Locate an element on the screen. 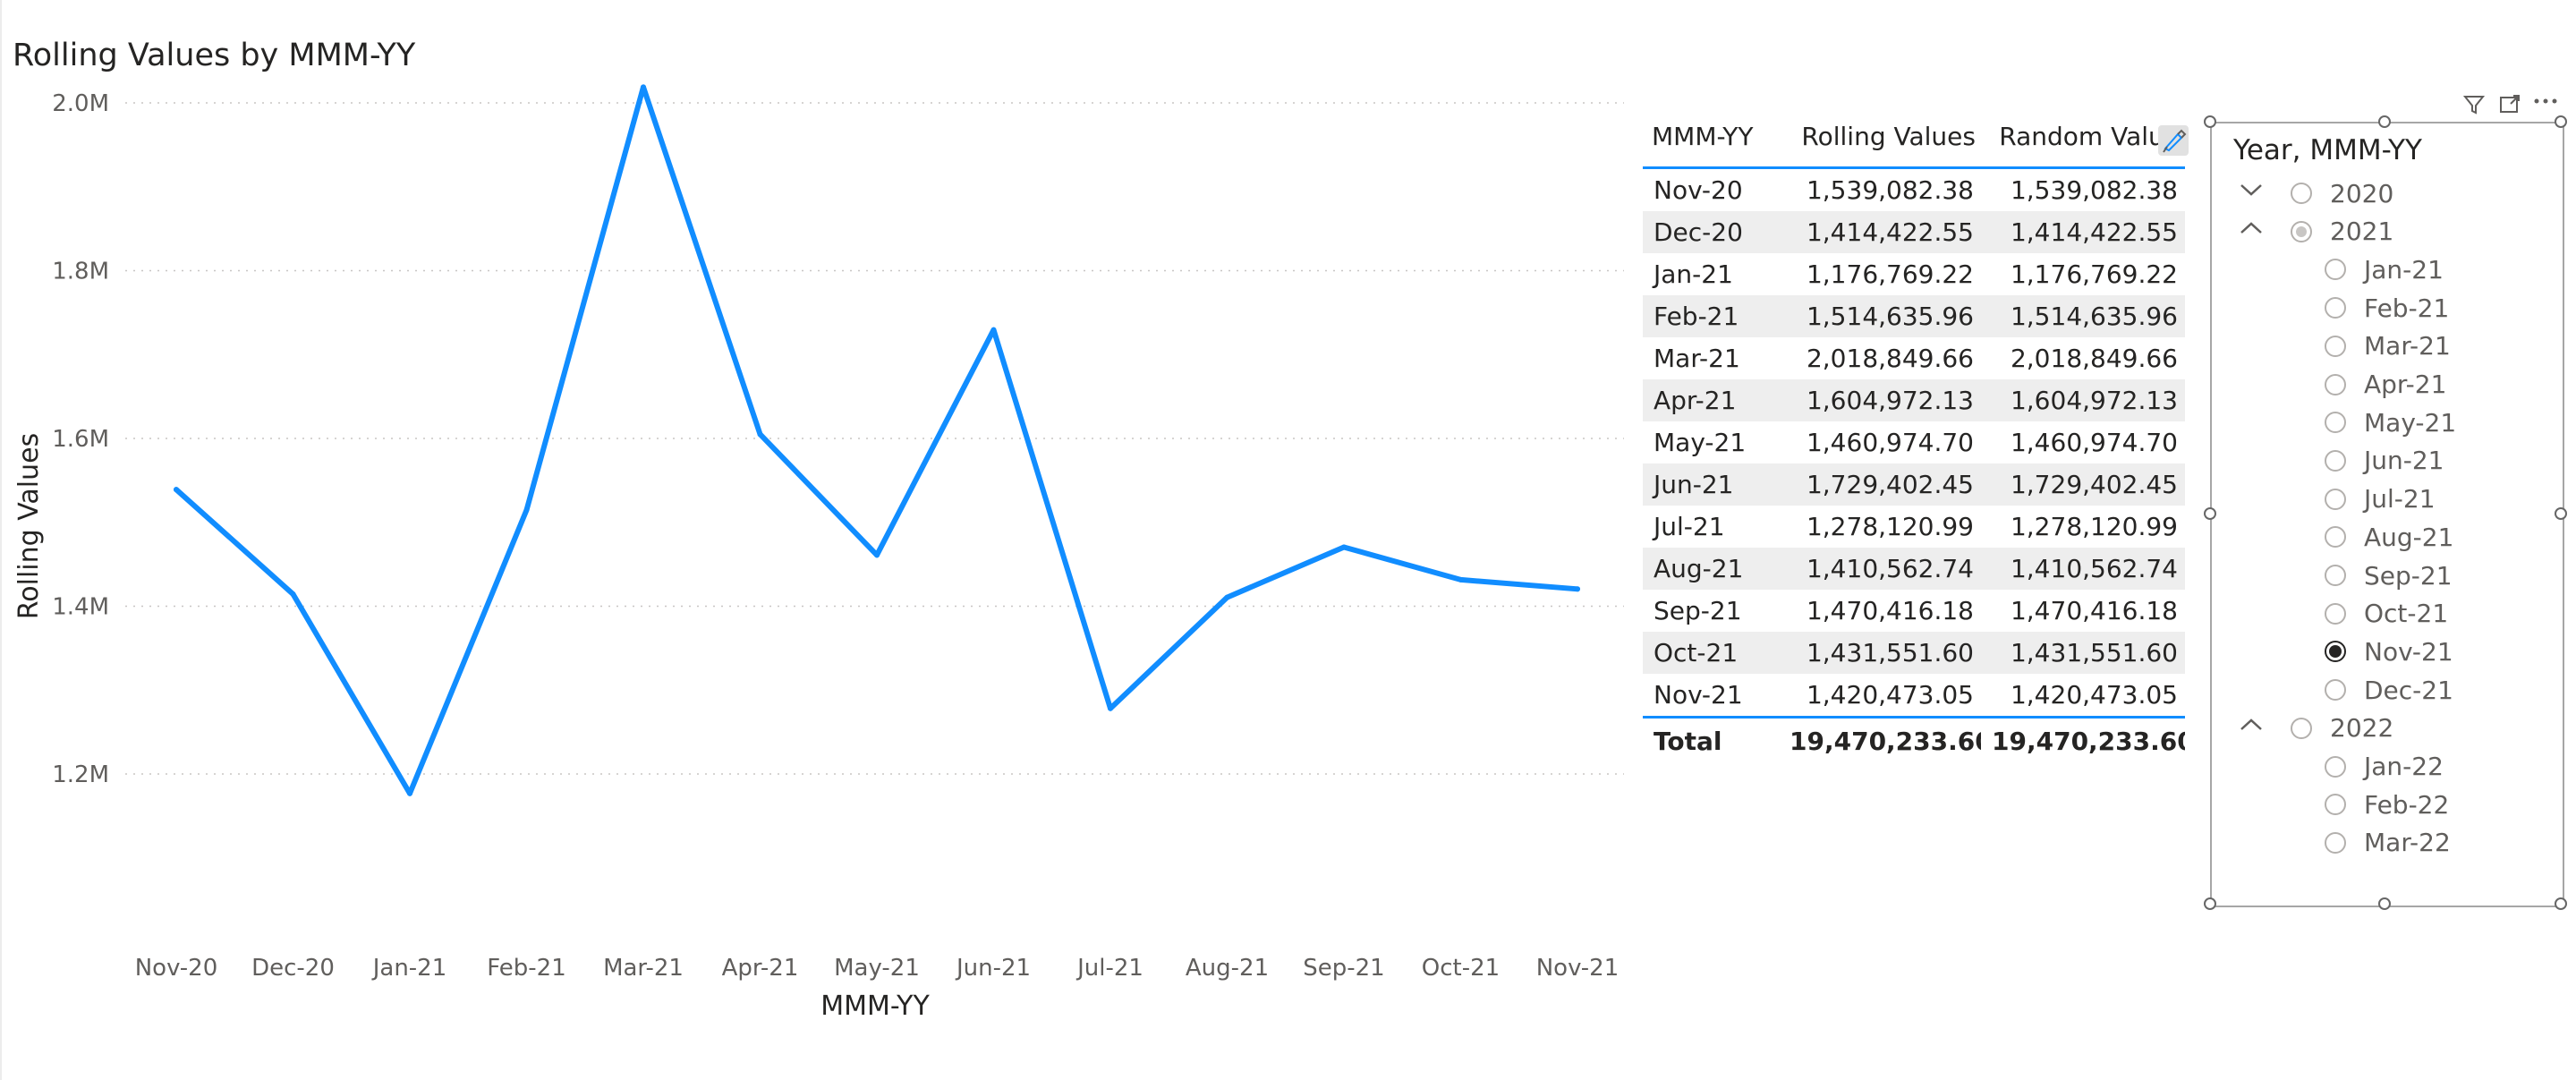  y-axis-title: Rolling Values is located at coordinates (29, 526).